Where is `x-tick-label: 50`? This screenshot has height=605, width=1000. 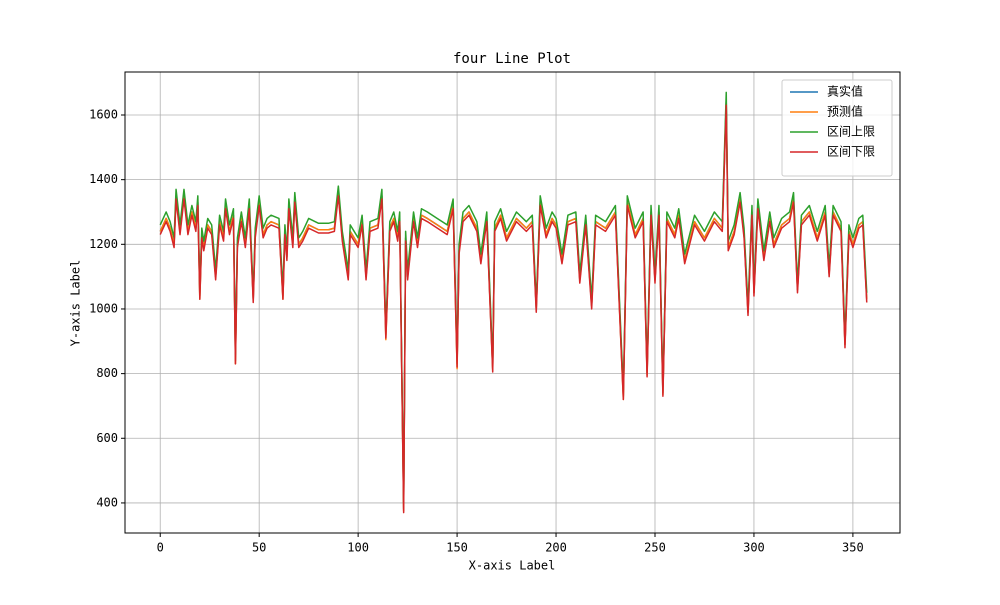 x-tick-label: 50 is located at coordinates (259, 548).